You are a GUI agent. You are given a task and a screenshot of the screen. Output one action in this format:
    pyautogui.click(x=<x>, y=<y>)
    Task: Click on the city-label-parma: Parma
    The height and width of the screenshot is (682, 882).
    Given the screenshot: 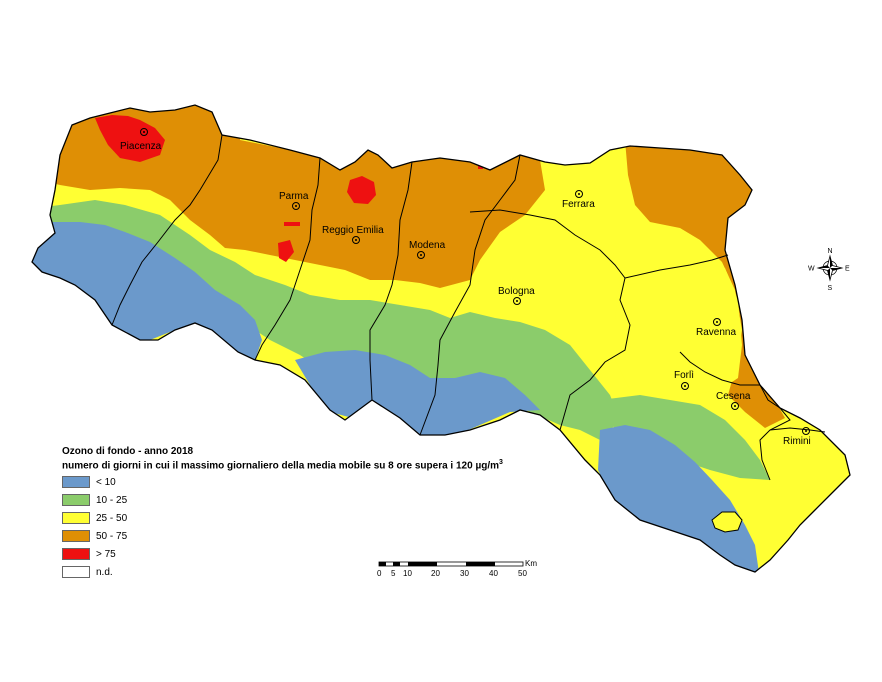 What is the action you would take?
    pyautogui.click(x=294, y=196)
    